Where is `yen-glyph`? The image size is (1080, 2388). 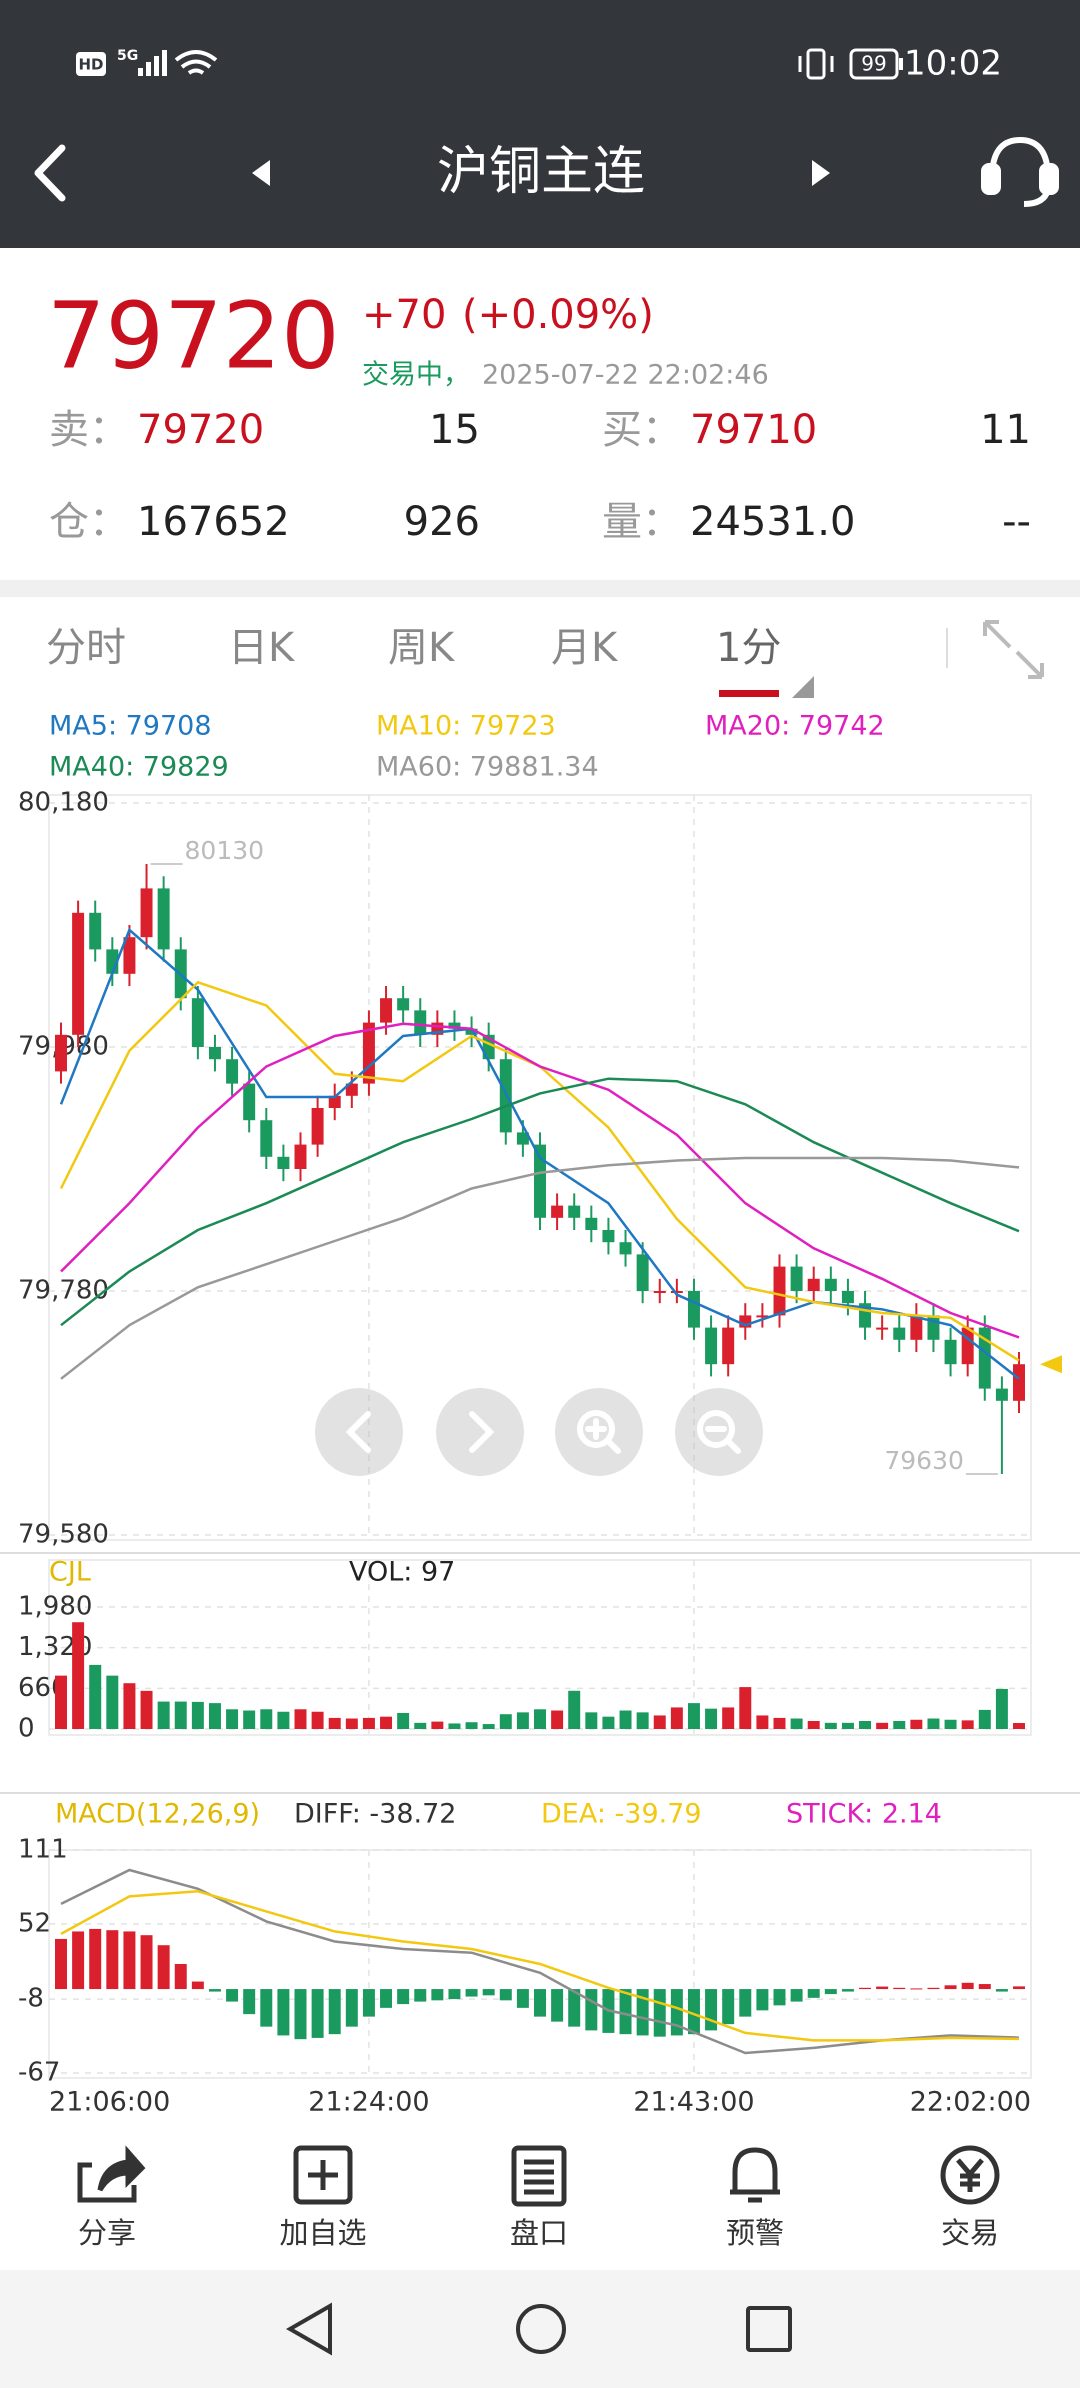 yen-glyph is located at coordinates (970, 2175).